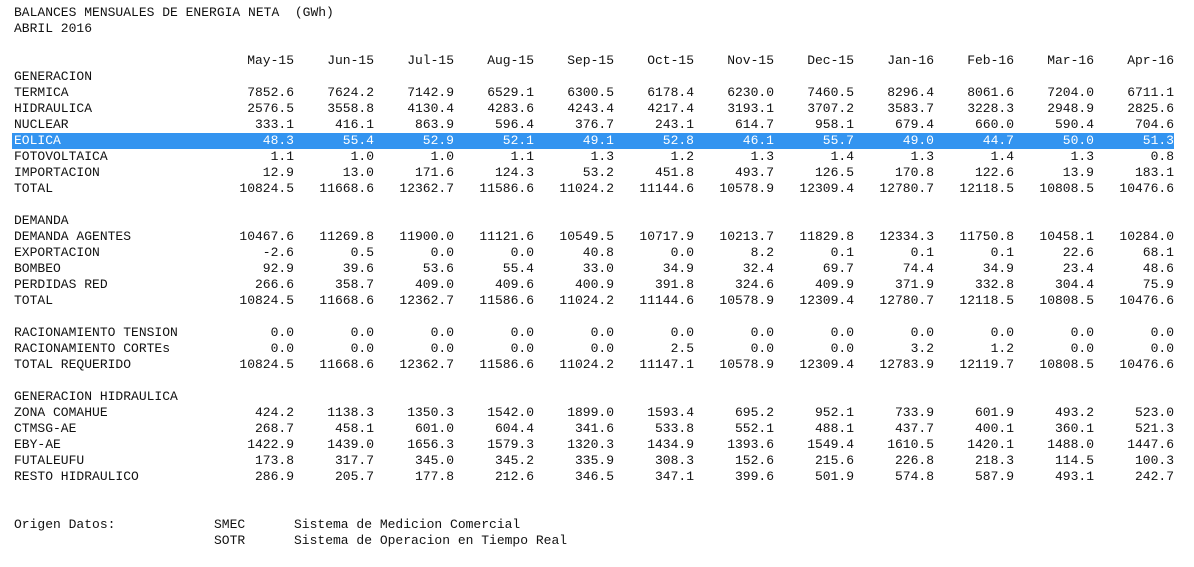 The image size is (1194, 567). Describe the element at coordinates (918, 140) in the screenshot. I see `cell-value: 49.0` at that location.